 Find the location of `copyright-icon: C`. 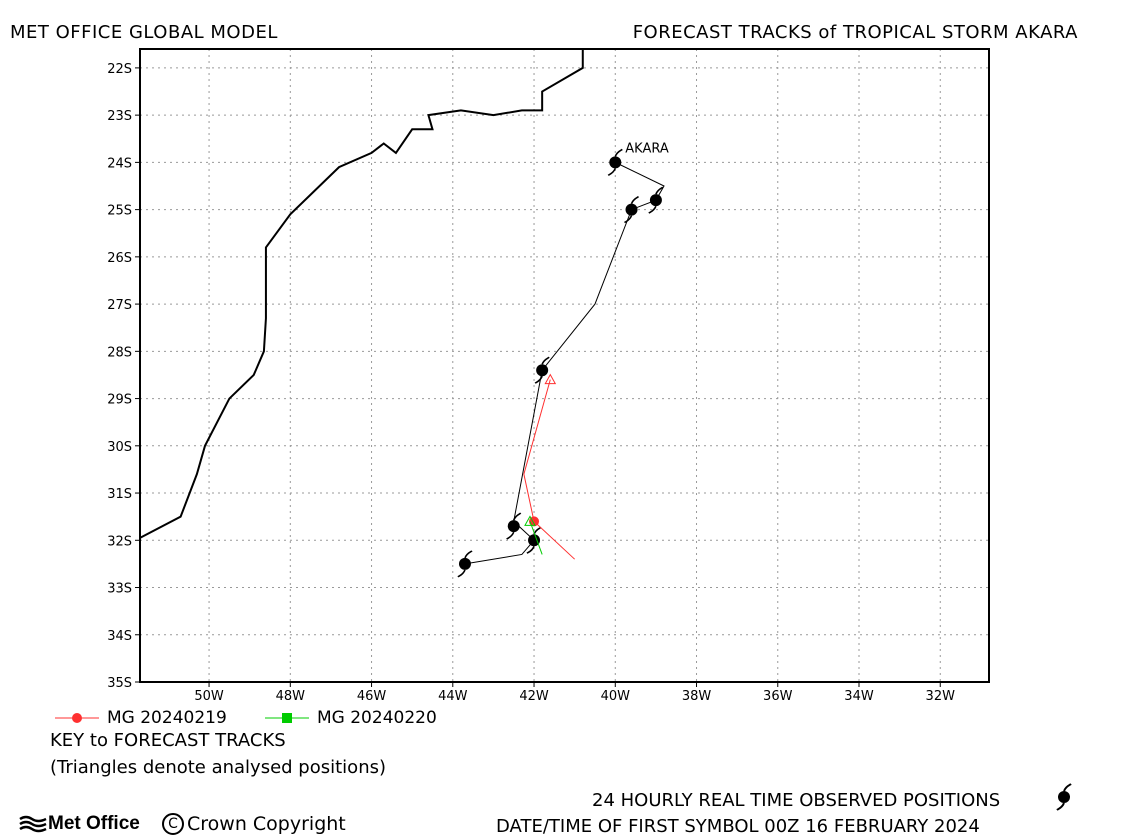

copyright-icon: C is located at coordinates (173, 824).